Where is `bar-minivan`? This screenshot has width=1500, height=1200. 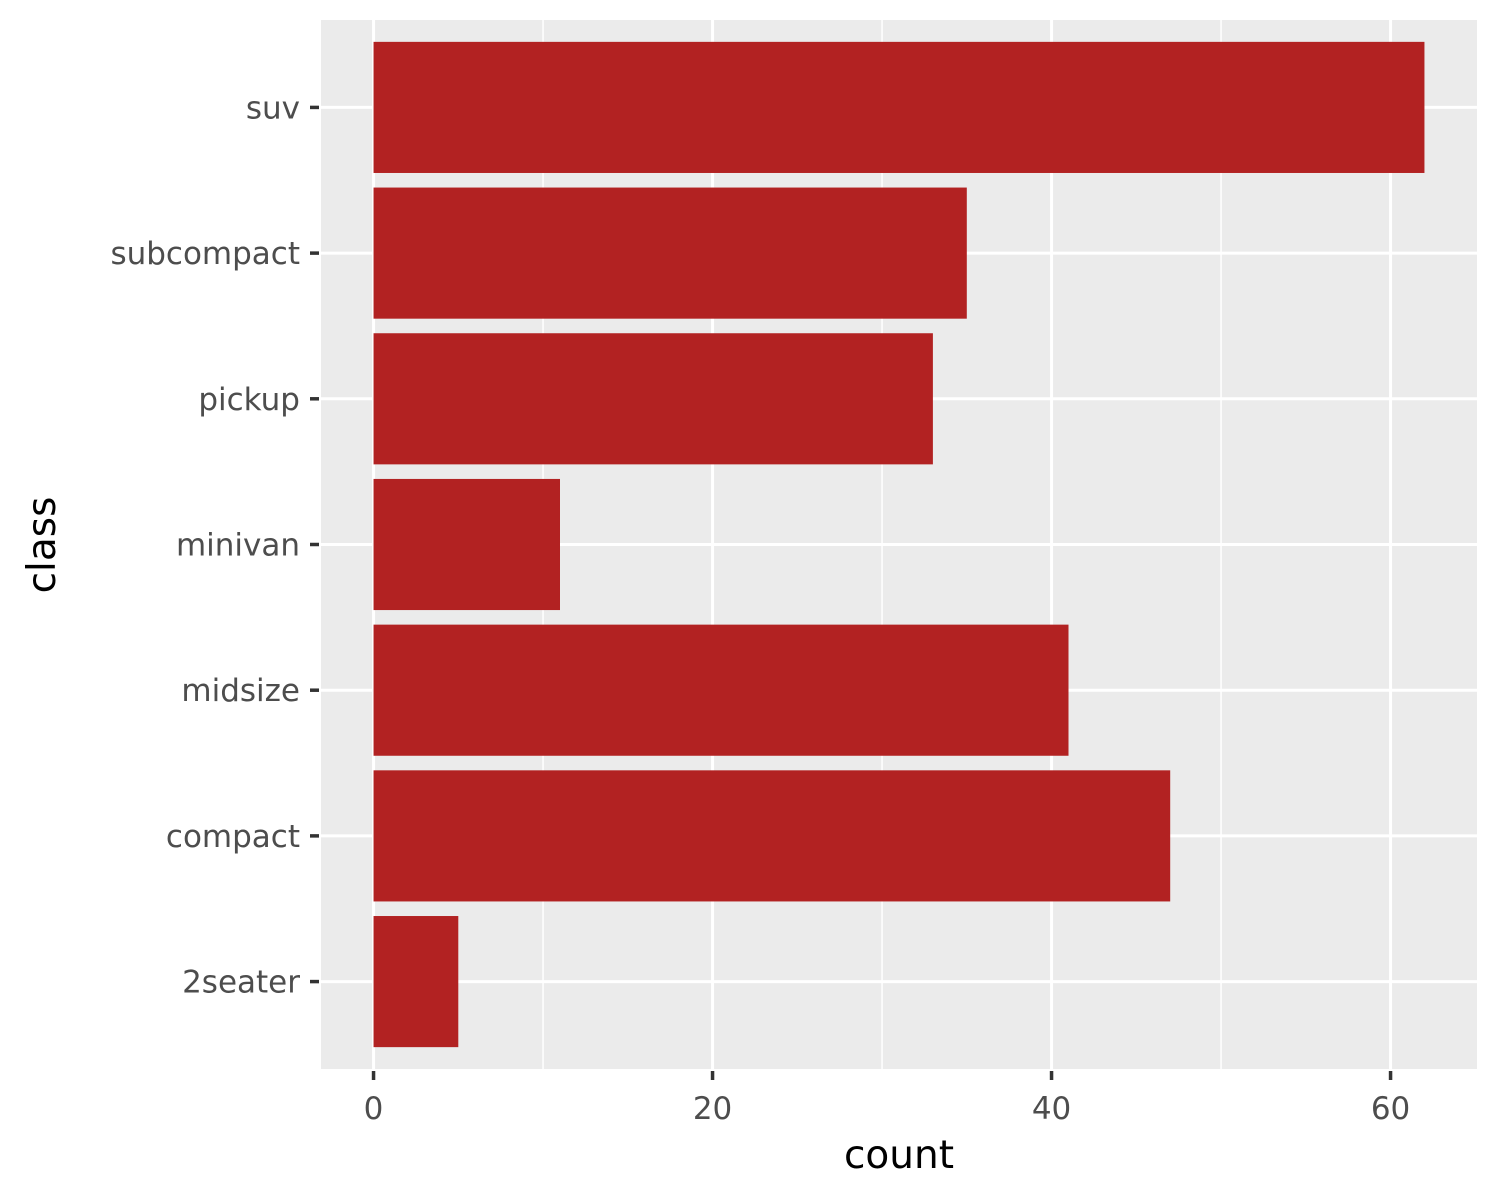
bar-minivan is located at coordinates (466, 544).